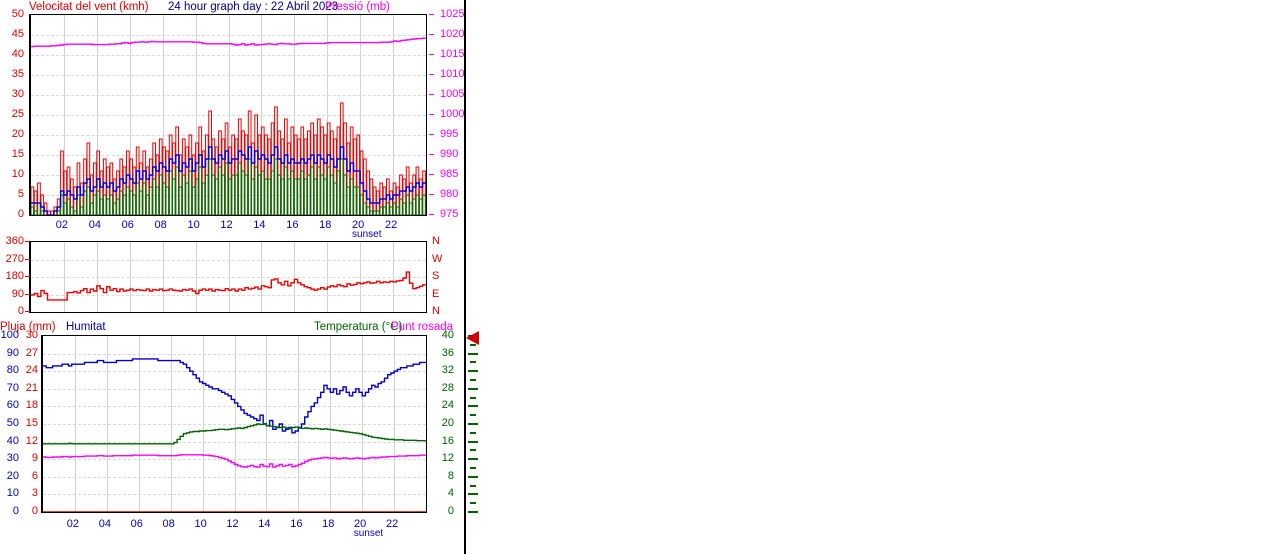 The height and width of the screenshot is (554, 1280). What do you see at coordinates (452, 114) in the screenshot?
I see `pressure-tick-label: 1000` at bounding box center [452, 114].